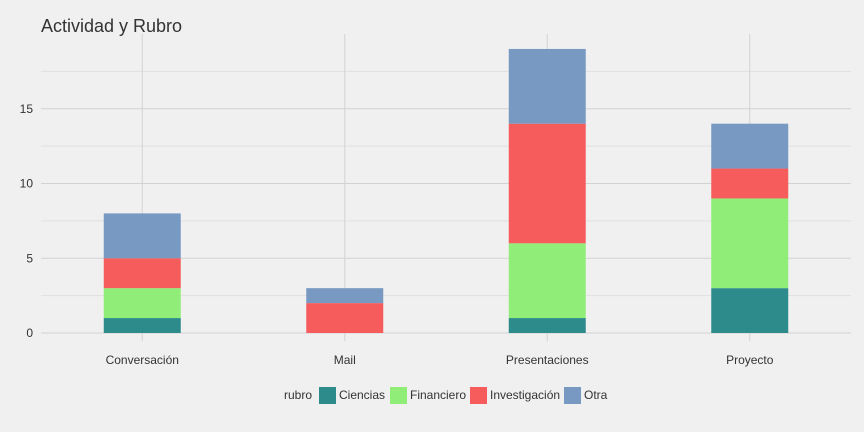 The width and height of the screenshot is (864, 432). I want to click on x-tick-label: Conversación, so click(142, 360).